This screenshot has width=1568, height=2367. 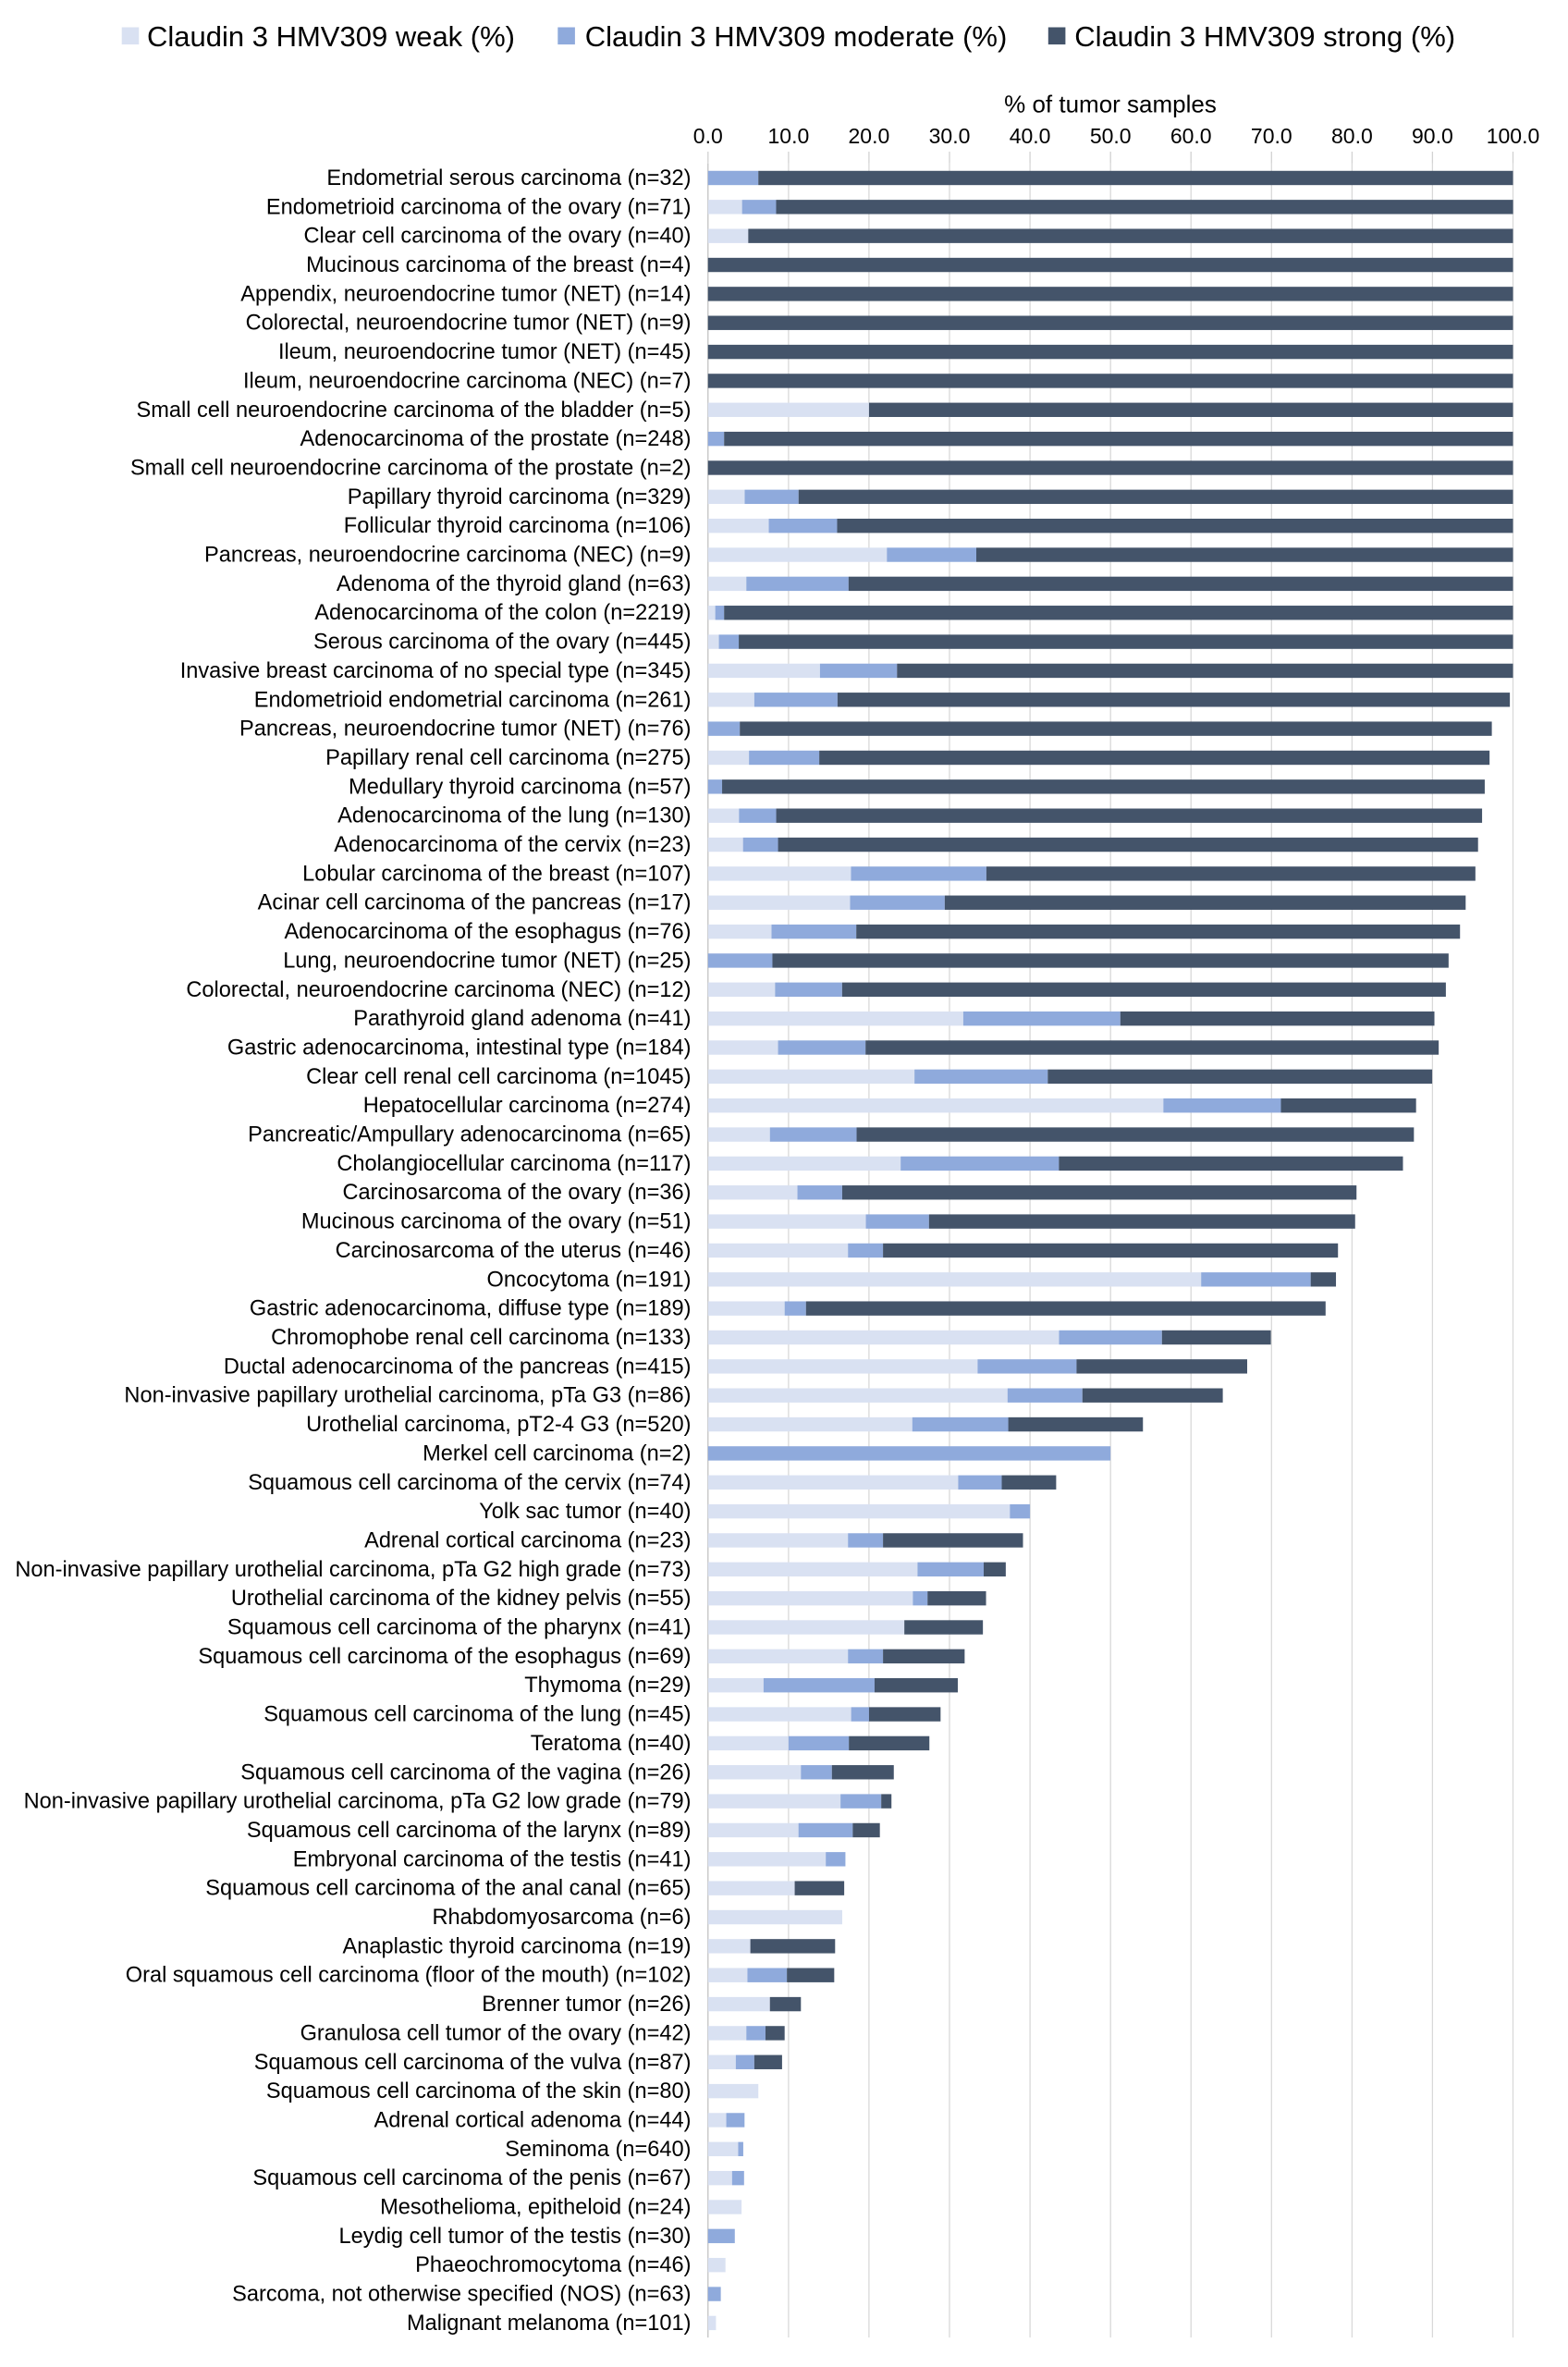 What do you see at coordinates (496, 439) in the screenshot?
I see `svg-text:Adenocarcinoma of the prostate: Adenocarcinoma of the prostate (n=248)` at bounding box center [496, 439].